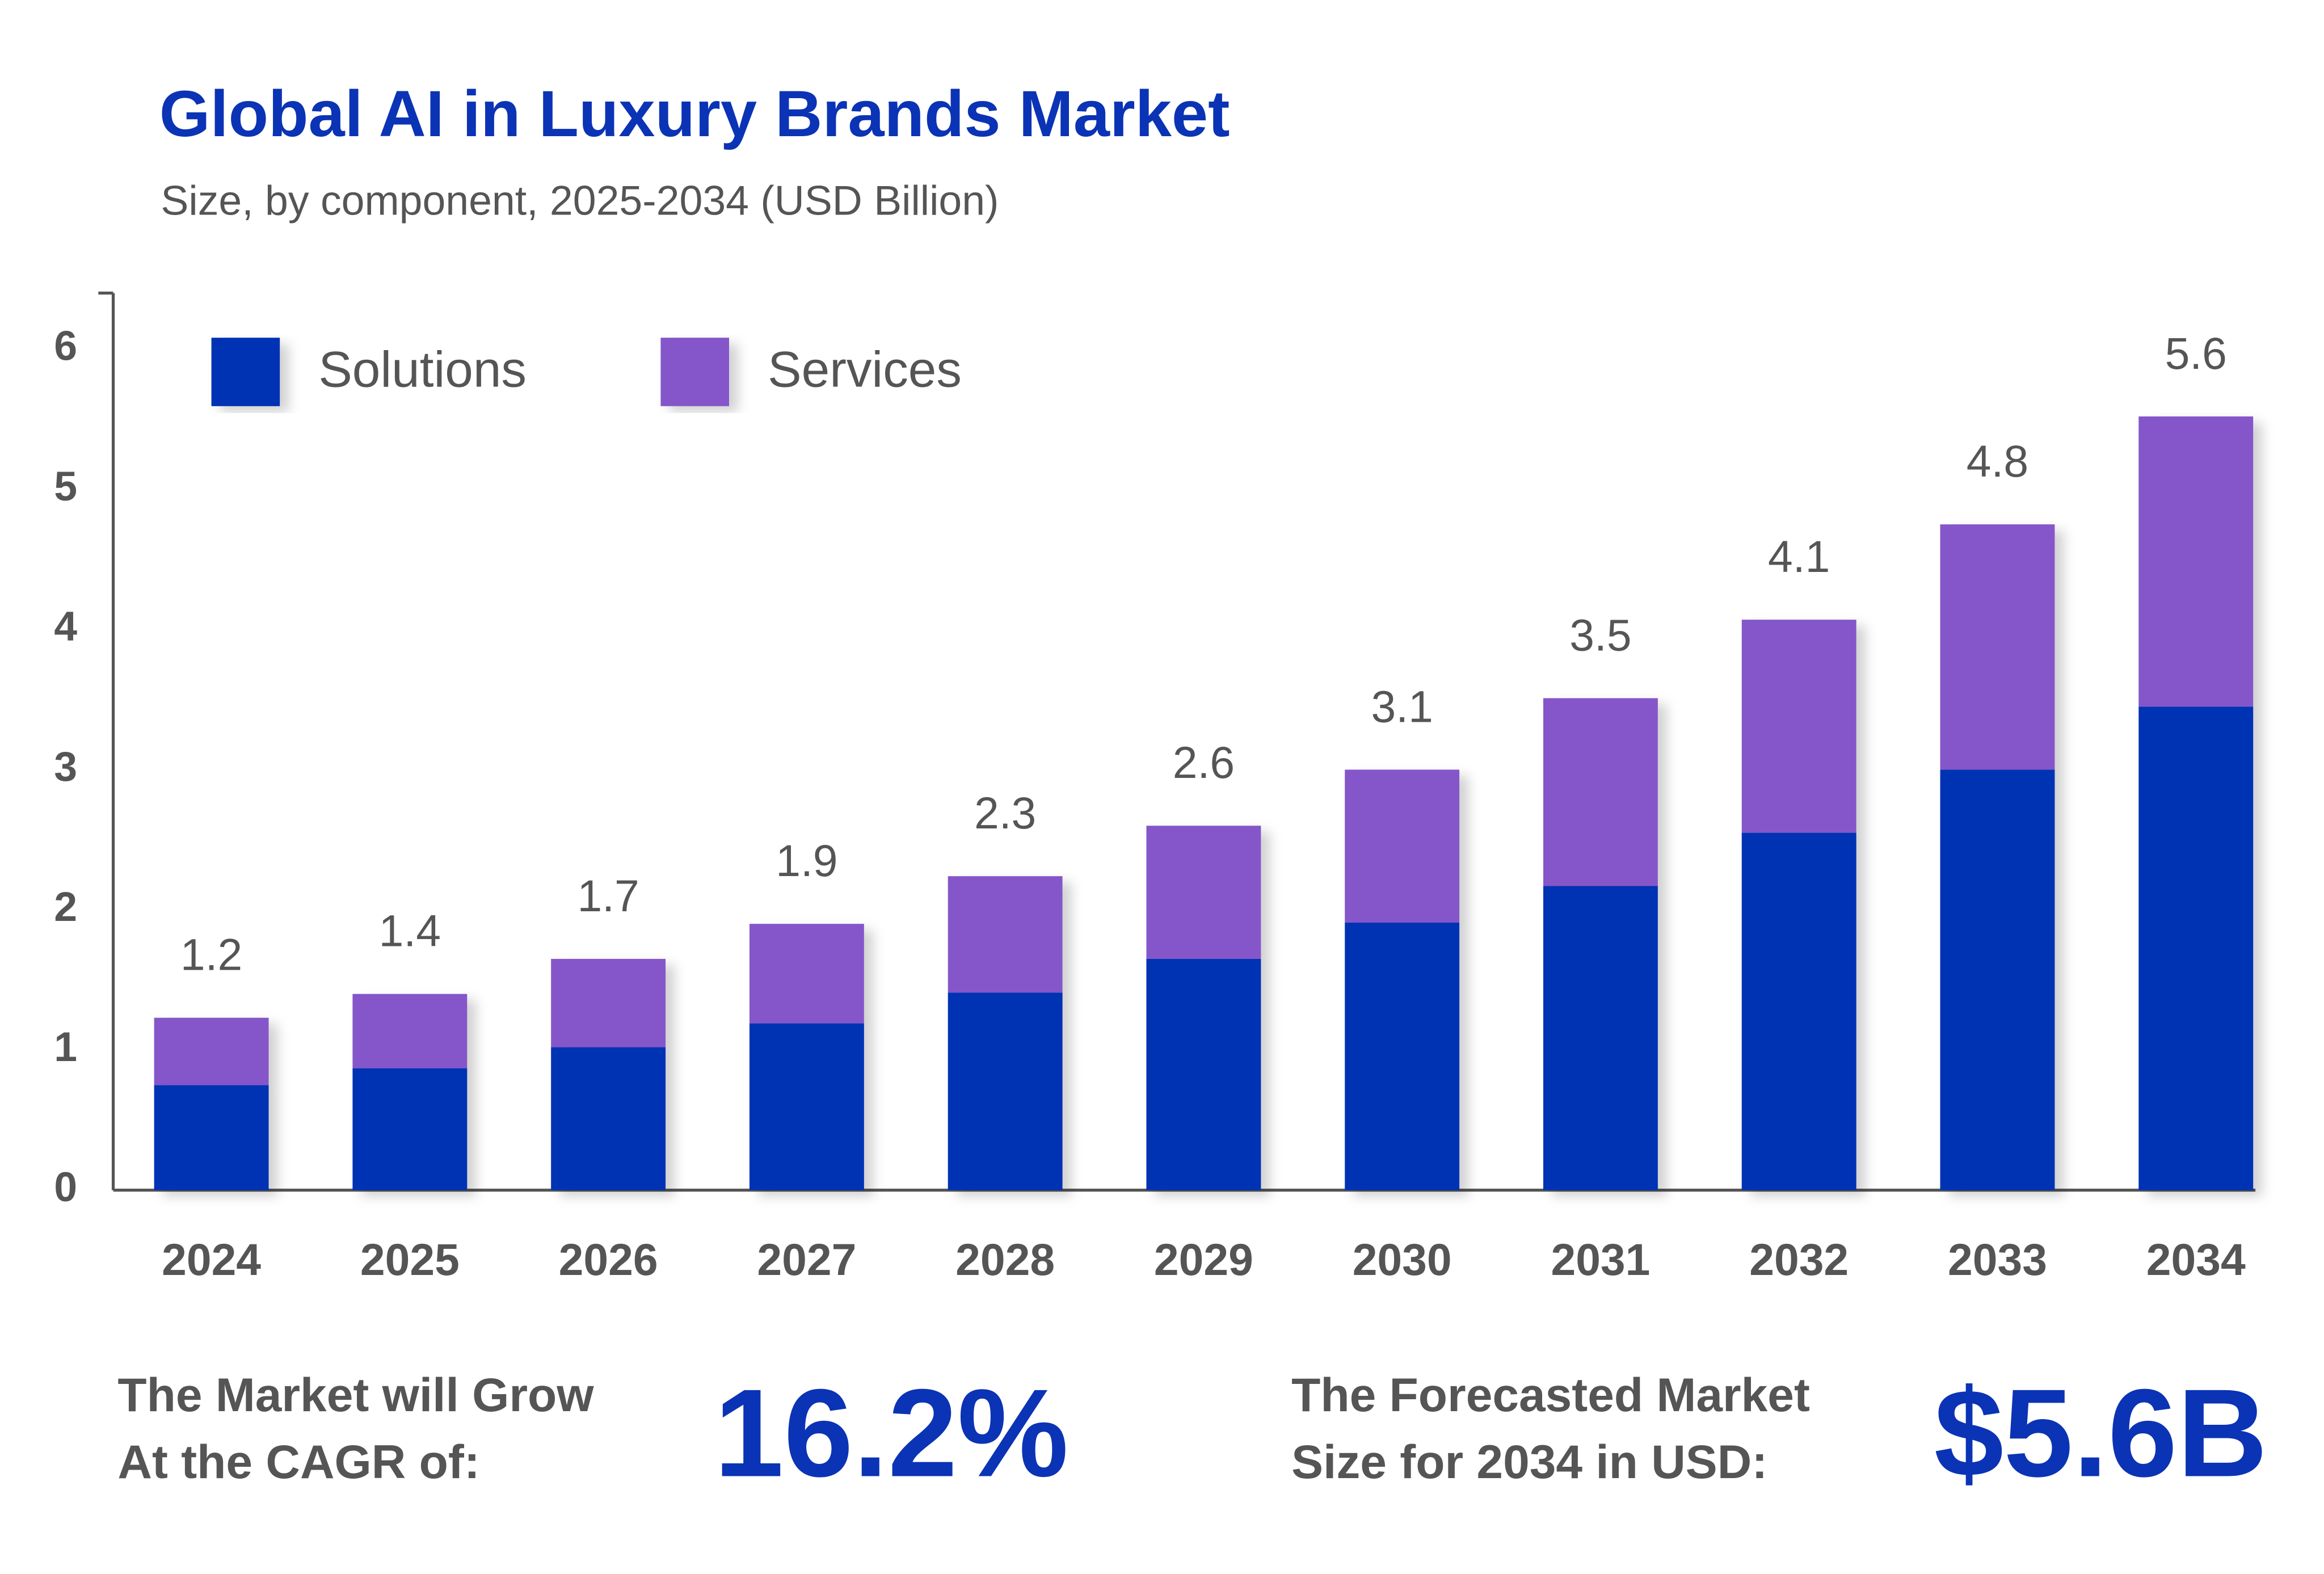 This screenshot has width=2324, height=1574. I want to click on y-tick-label: 6, so click(65, 346).